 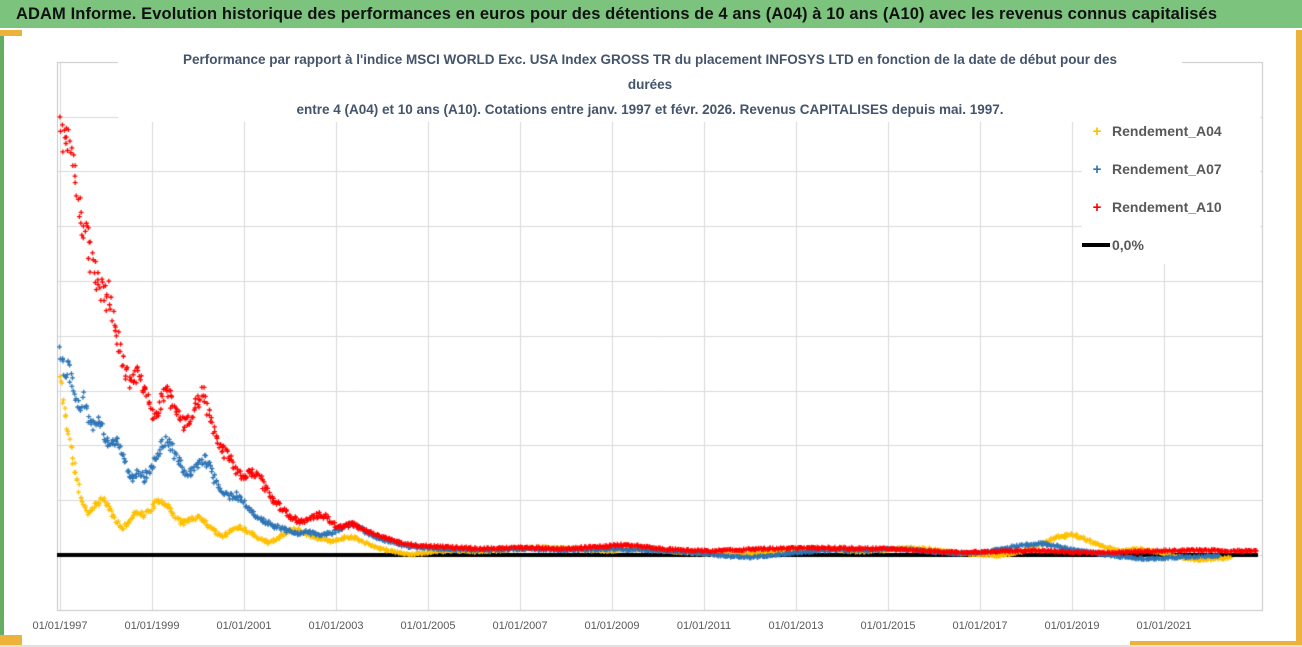 What do you see at coordinates (2, 338) in the screenshot?
I see `left-border-accent` at bounding box center [2, 338].